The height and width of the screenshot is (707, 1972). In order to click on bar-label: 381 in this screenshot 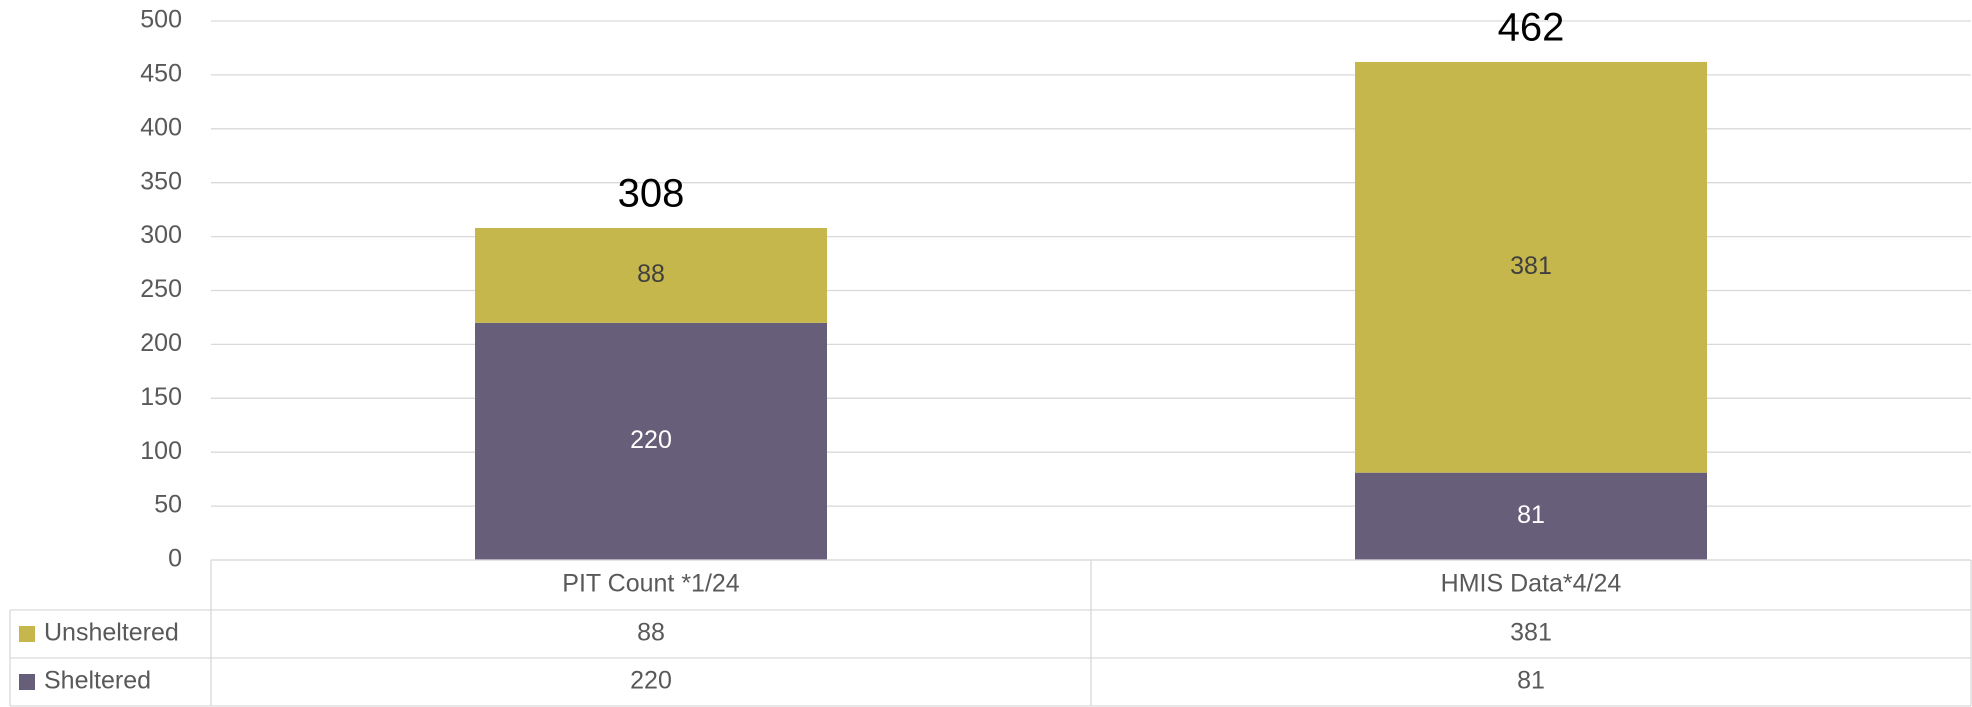, I will do `click(1531, 266)`.